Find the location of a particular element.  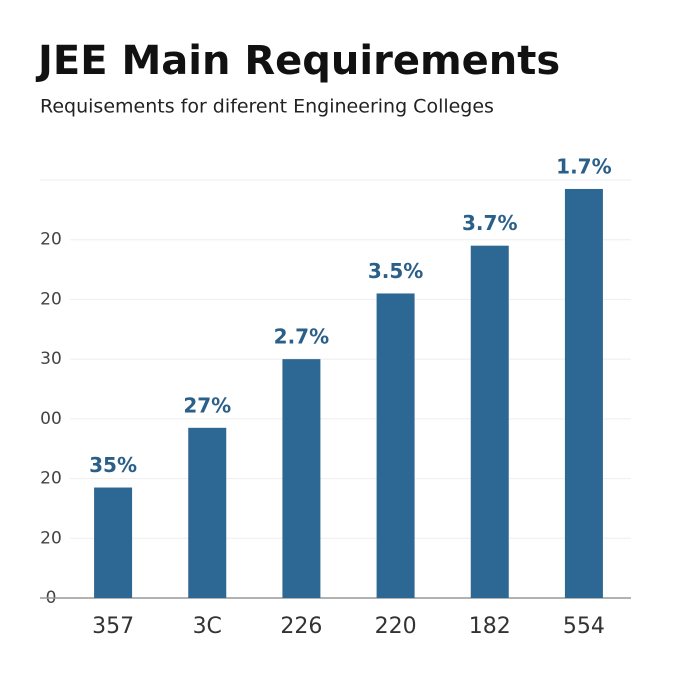

x-tick-label: 554 is located at coordinates (584, 626).